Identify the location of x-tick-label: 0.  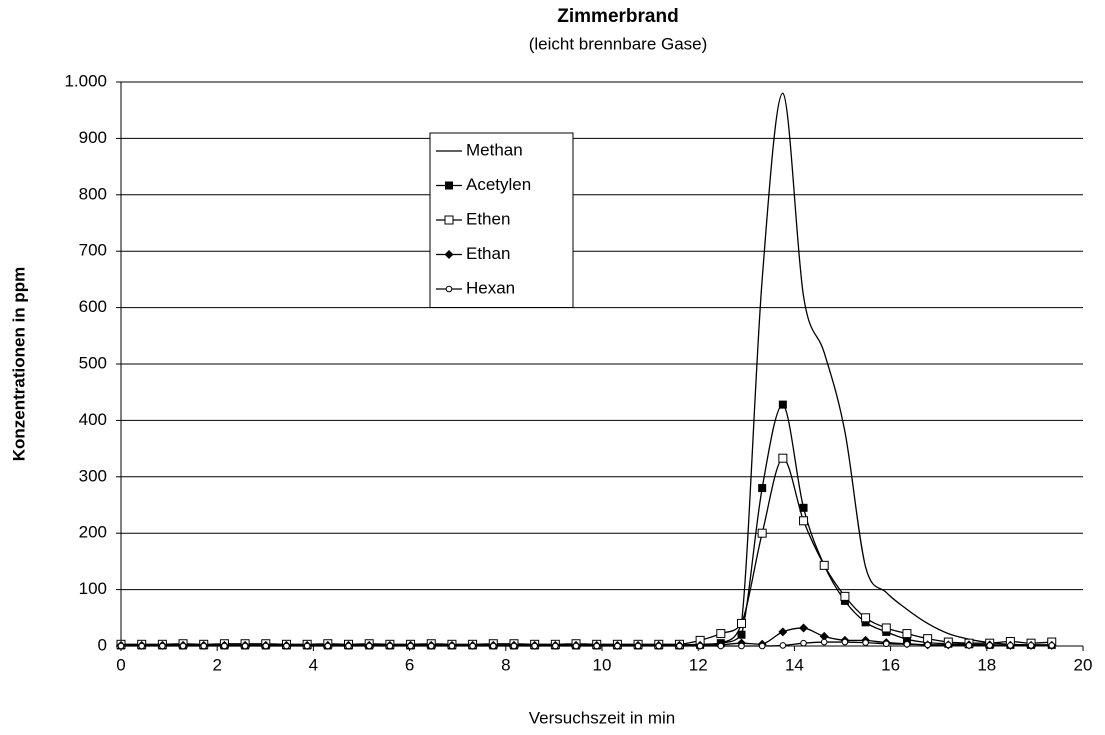
(120, 664).